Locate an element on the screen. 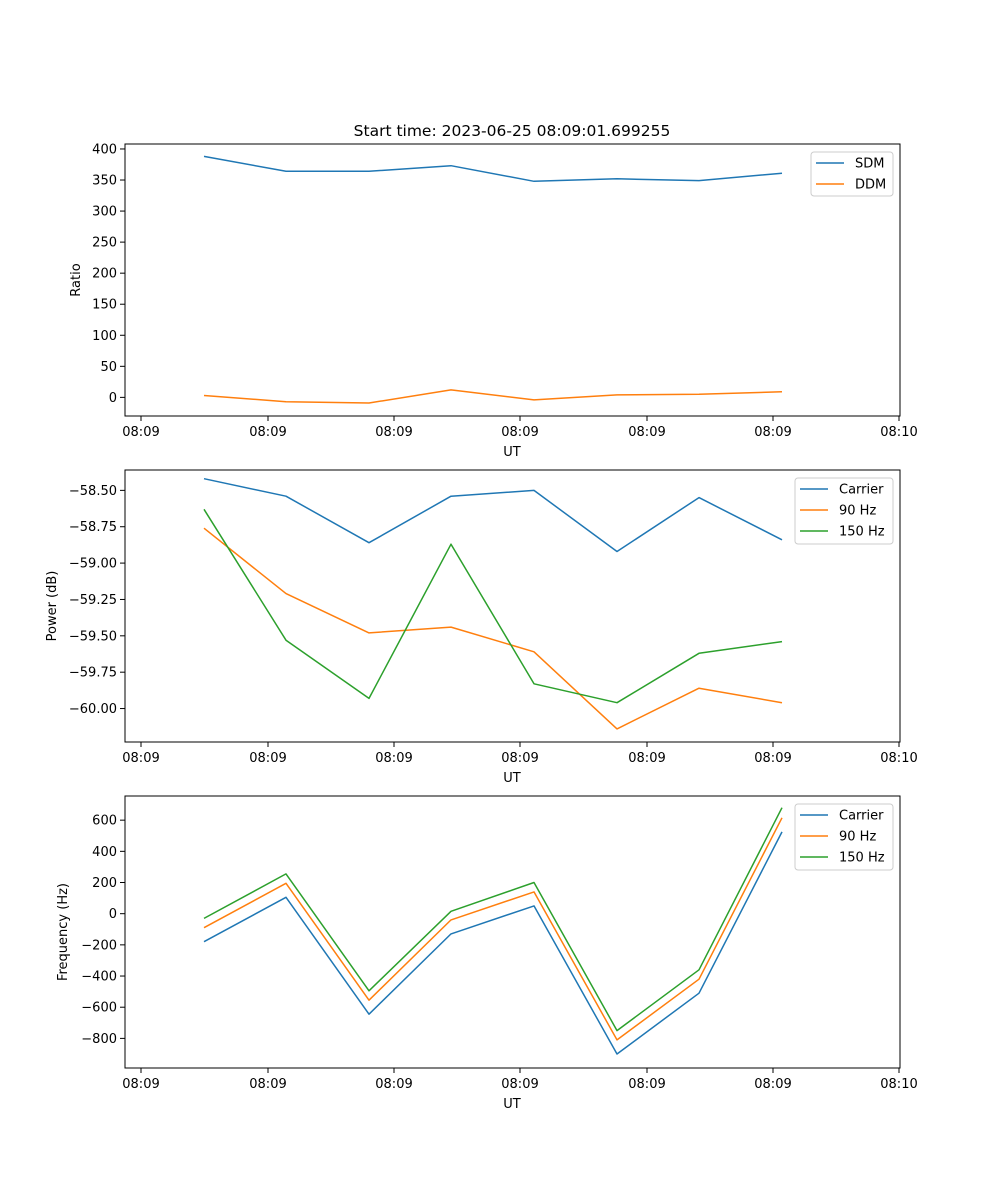  legend: SDM DDM is located at coordinates (852, 174).